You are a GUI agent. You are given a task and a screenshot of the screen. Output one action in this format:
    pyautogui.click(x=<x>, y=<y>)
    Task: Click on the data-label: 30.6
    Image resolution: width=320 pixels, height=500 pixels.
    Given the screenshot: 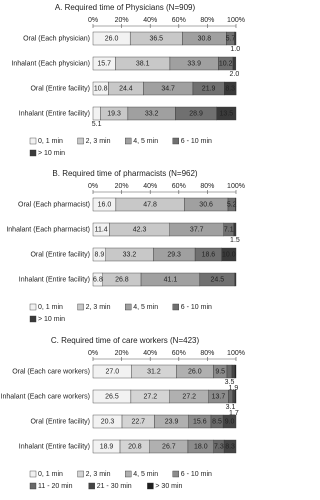 What is the action you would take?
    pyautogui.click(x=206, y=204)
    